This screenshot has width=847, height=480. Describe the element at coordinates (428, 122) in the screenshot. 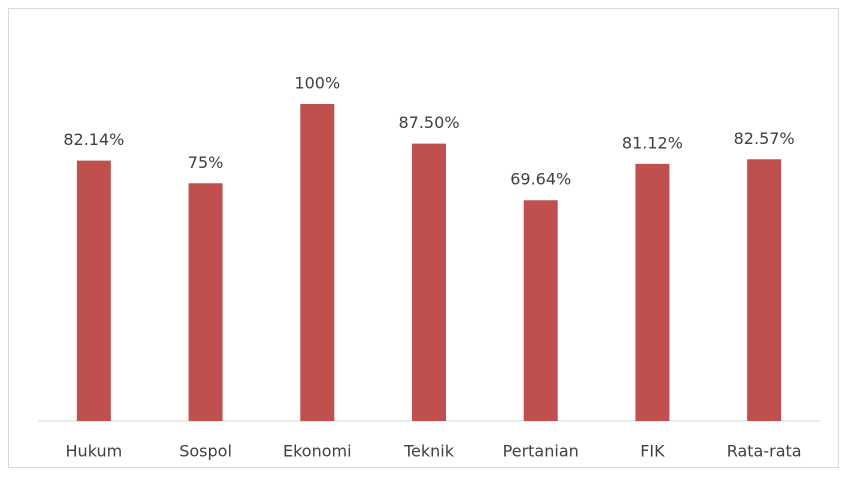

I see `data-label: 87.50%` at that location.